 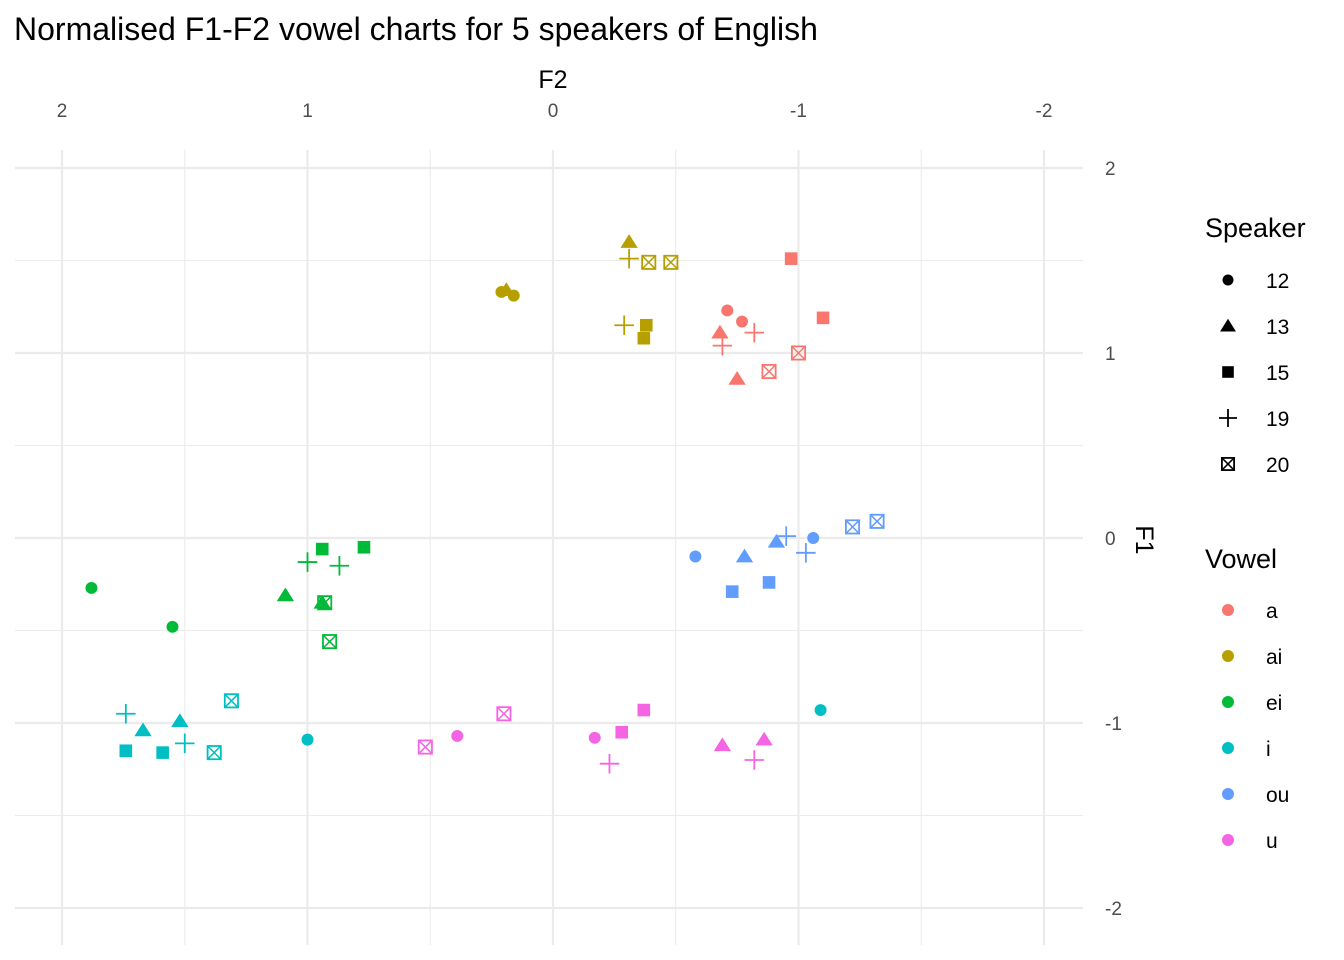 What do you see at coordinates (1277, 327) in the screenshot?
I see `speaker-legend-label: 13` at bounding box center [1277, 327].